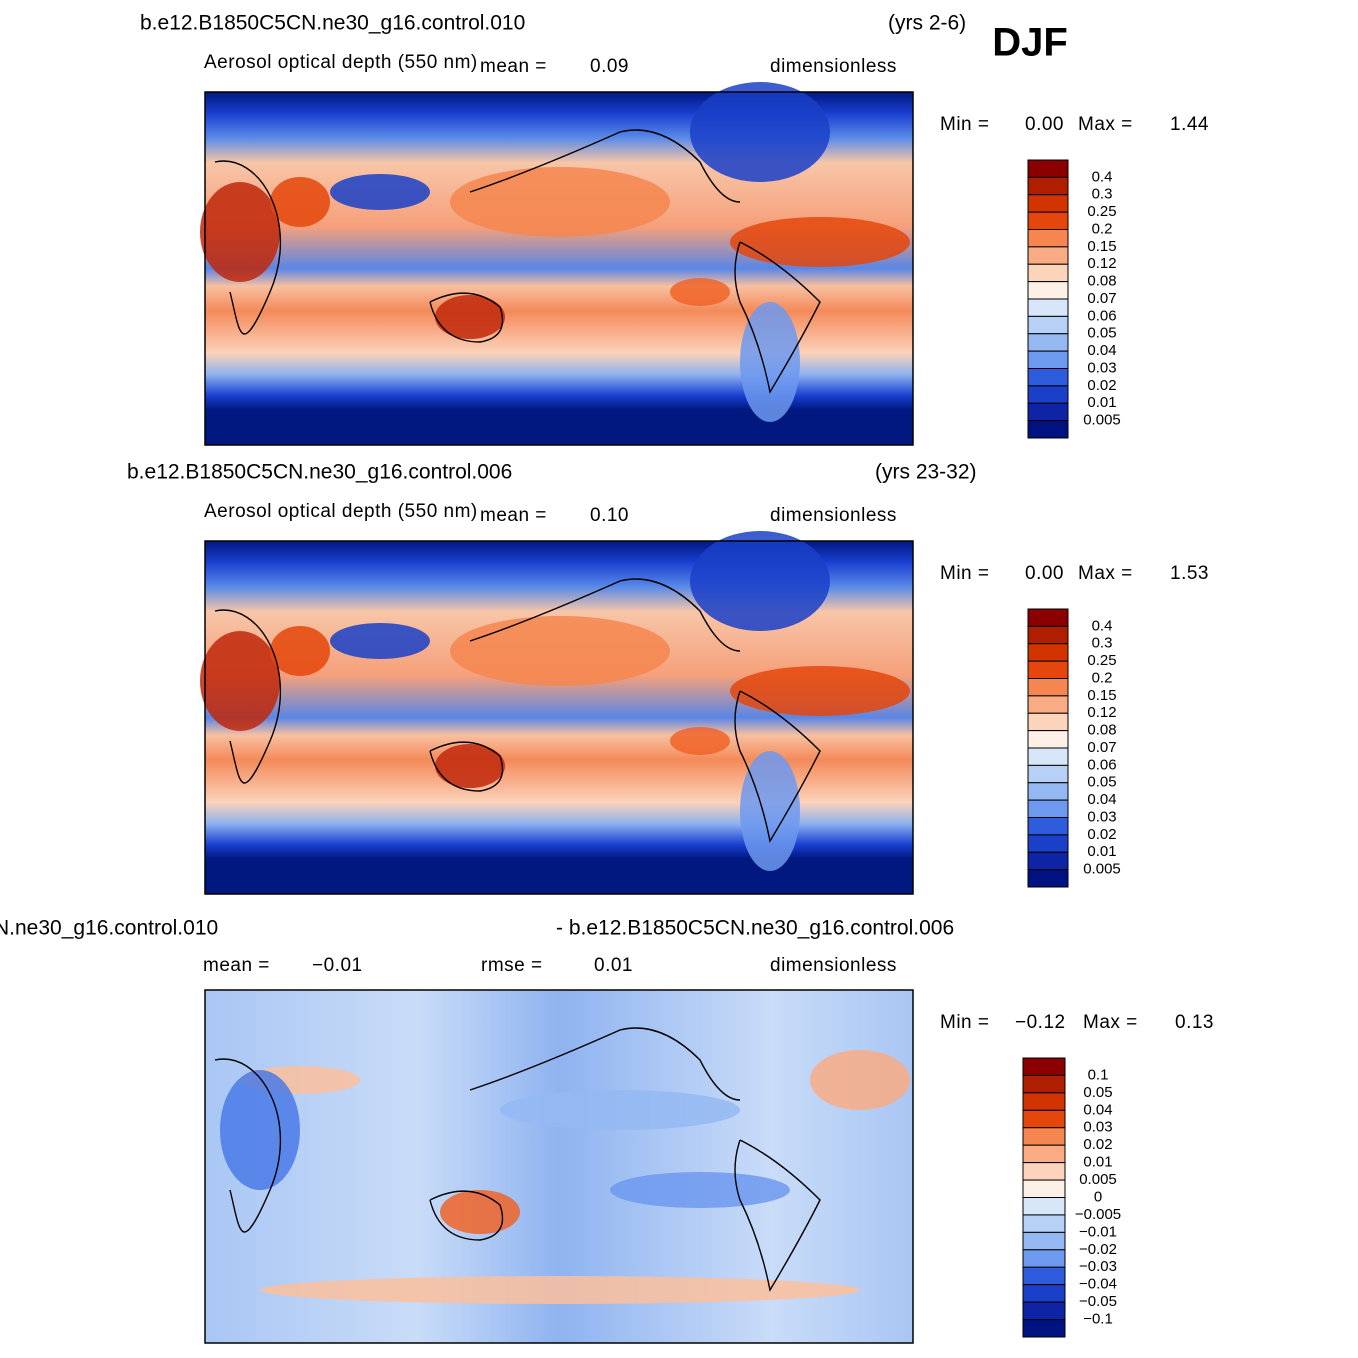  Describe the element at coordinates (332, 23) in the screenshot. I see `panel-title: b.e12.B1850C5CN.ne30_g16.control.010` at that location.